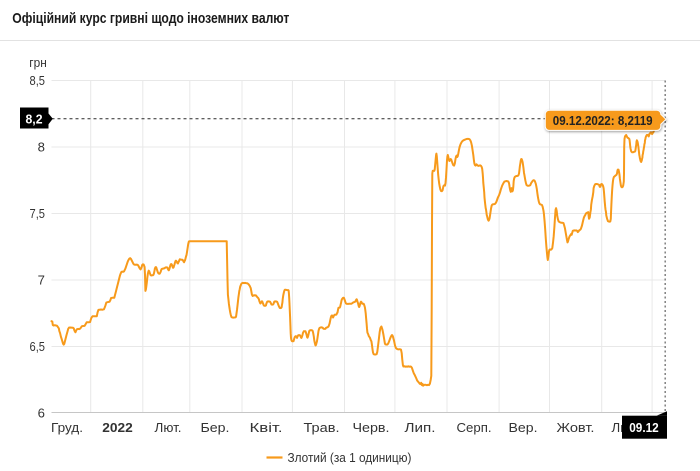  Describe the element at coordinates (117, 427) in the screenshot. I see `svg-text: 2022` at that location.